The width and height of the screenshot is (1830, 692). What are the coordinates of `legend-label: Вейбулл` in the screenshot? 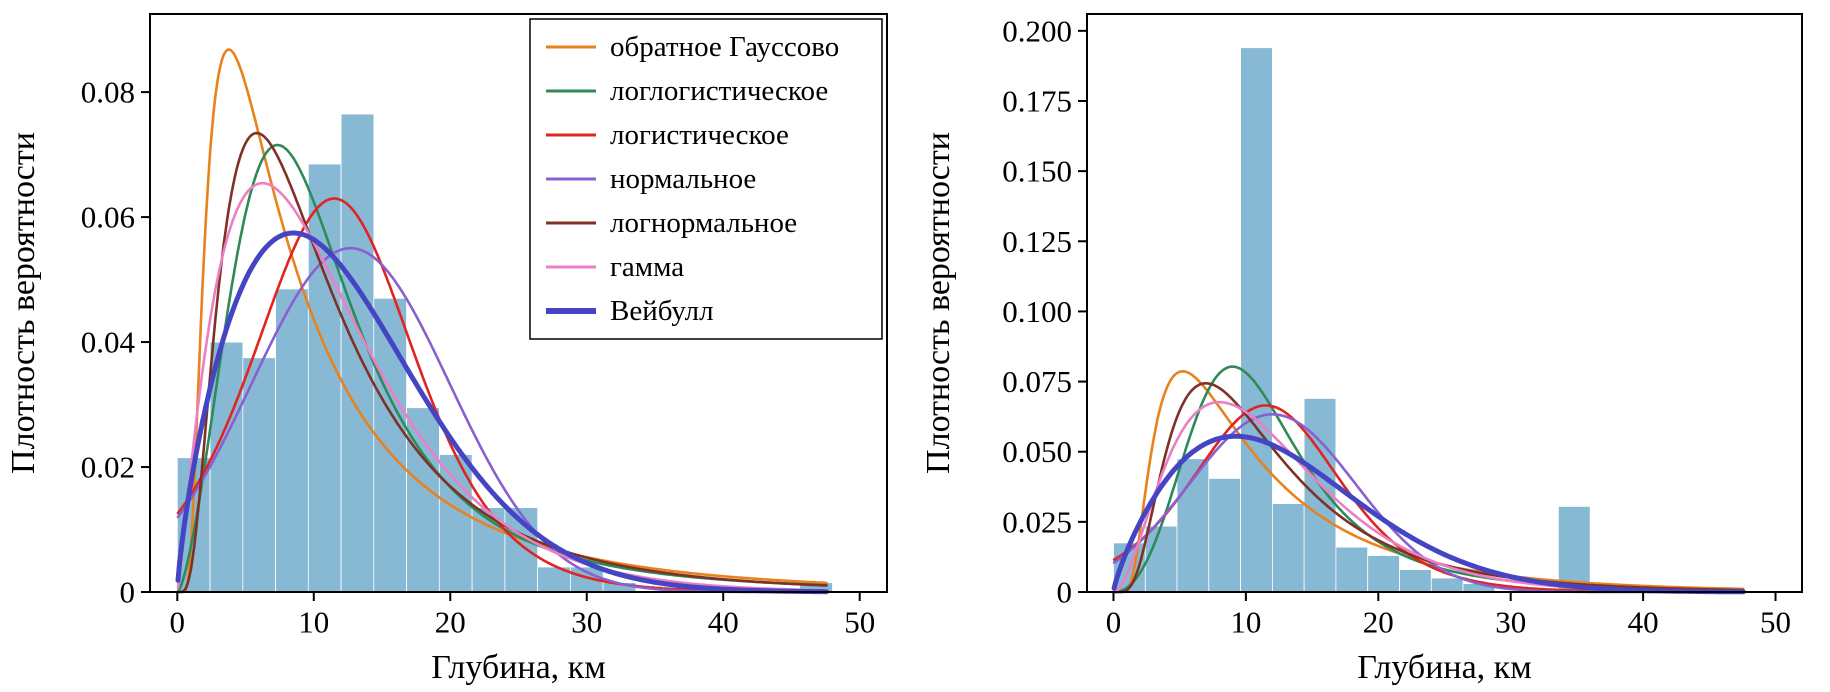 It's located at (662, 311).